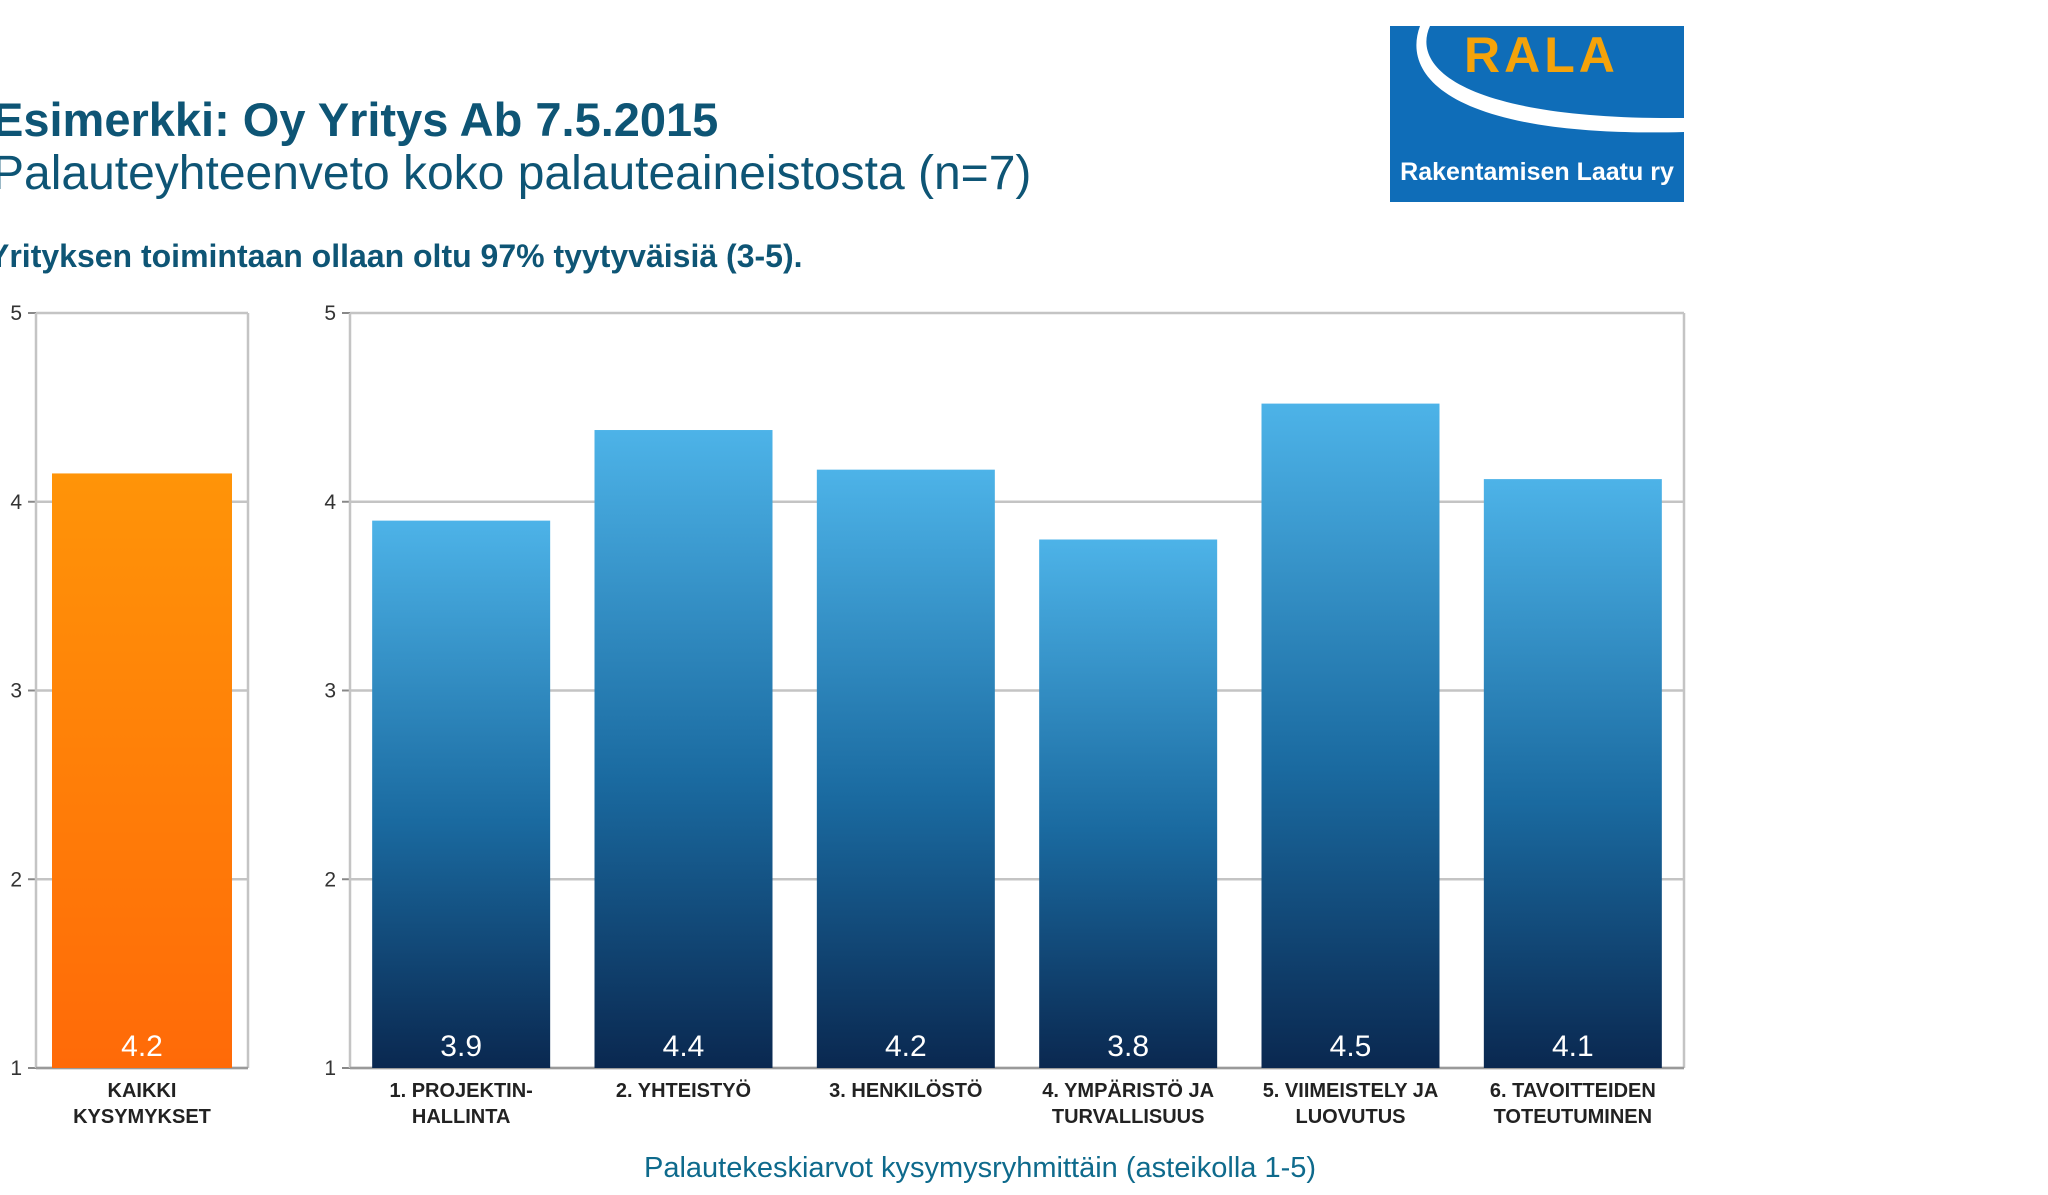 This screenshot has height=1195, width=2048. What do you see at coordinates (1128, 1090) in the screenshot?
I see `category-category-label: 4. YMPÄRISTÖ JA` at bounding box center [1128, 1090].